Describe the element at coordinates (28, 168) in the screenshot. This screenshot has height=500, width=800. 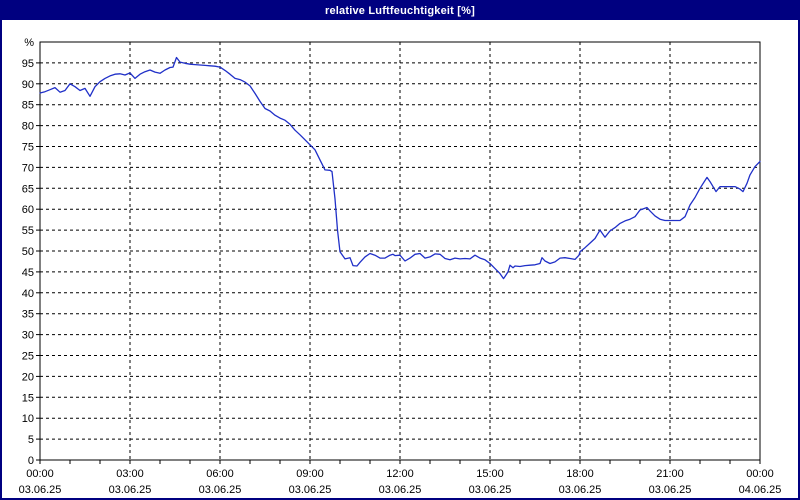
I see `y-tick-label: 70` at that location.